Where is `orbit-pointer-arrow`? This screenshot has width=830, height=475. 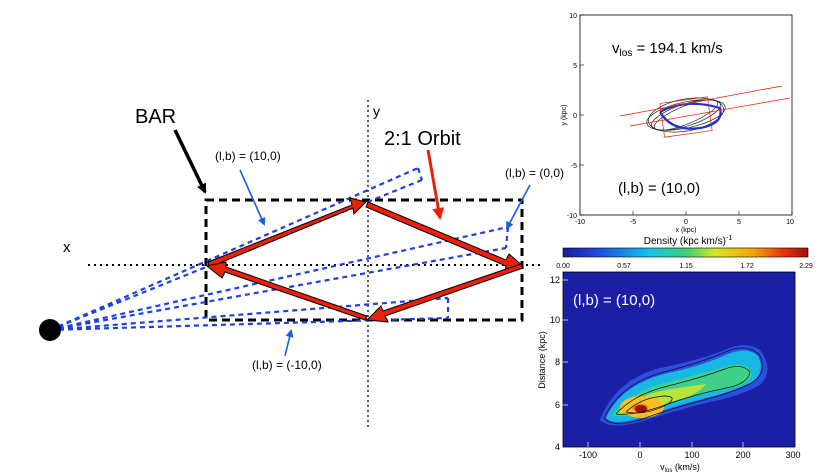 orbit-pointer-arrow is located at coordinates (435, 184).